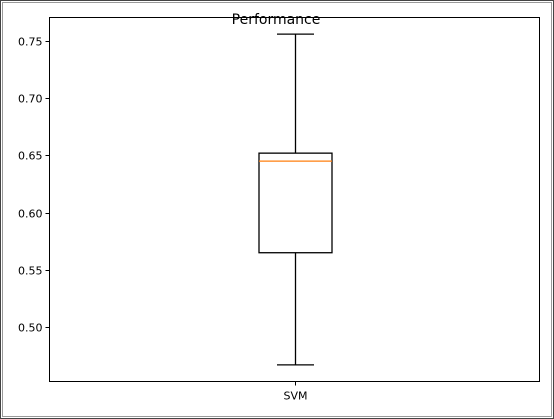 The height and width of the screenshot is (419, 554). Describe the element at coordinates (30, 328) in the screenshot. I see `y-tick-label: 0.50` at that location.